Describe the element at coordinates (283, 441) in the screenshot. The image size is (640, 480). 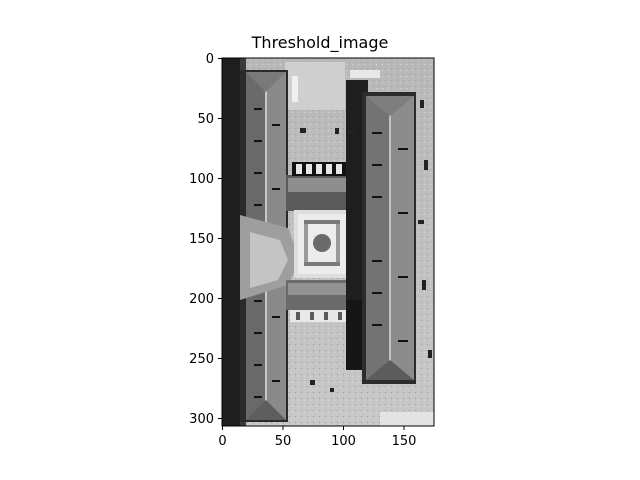
I see `x-tick-label: 50` at that location.